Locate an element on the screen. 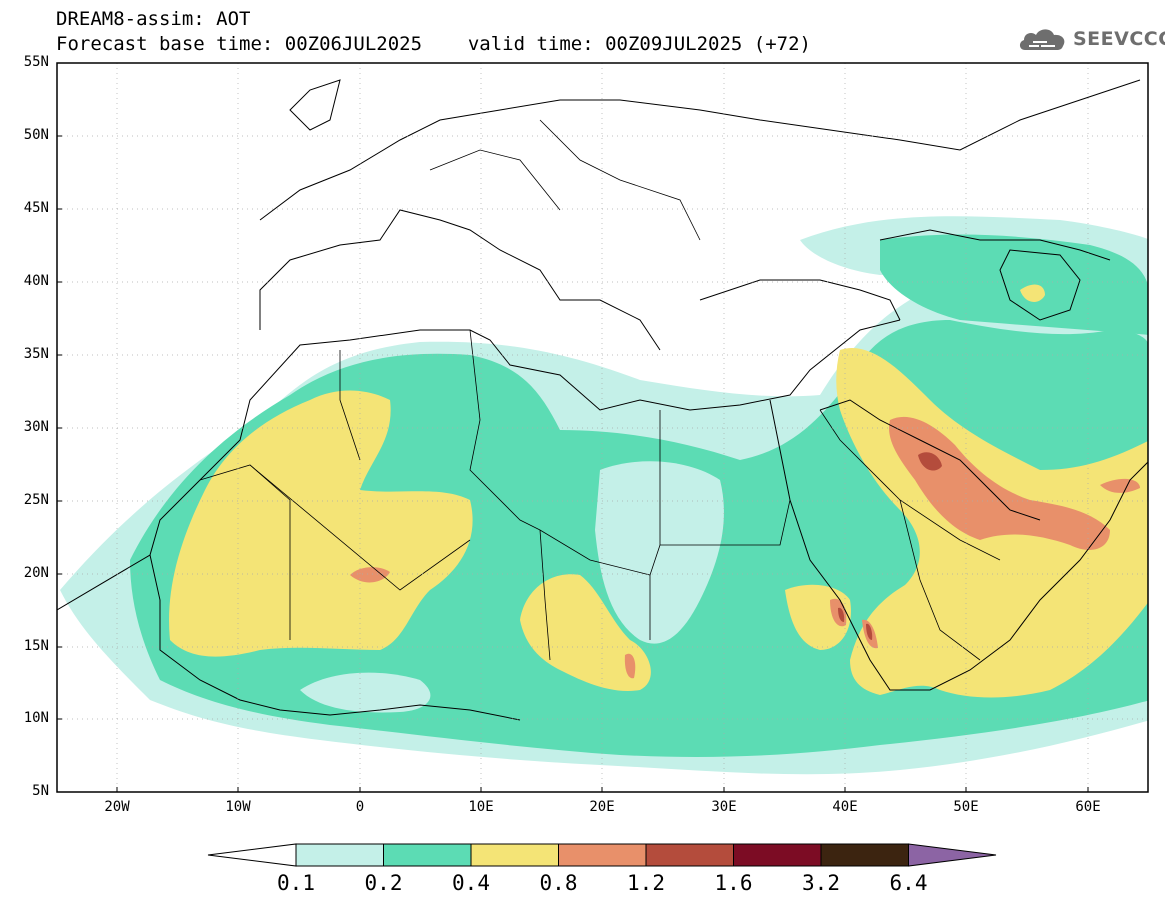  colorbar-label-1: 0.2 is located at coordinates (383, 883).